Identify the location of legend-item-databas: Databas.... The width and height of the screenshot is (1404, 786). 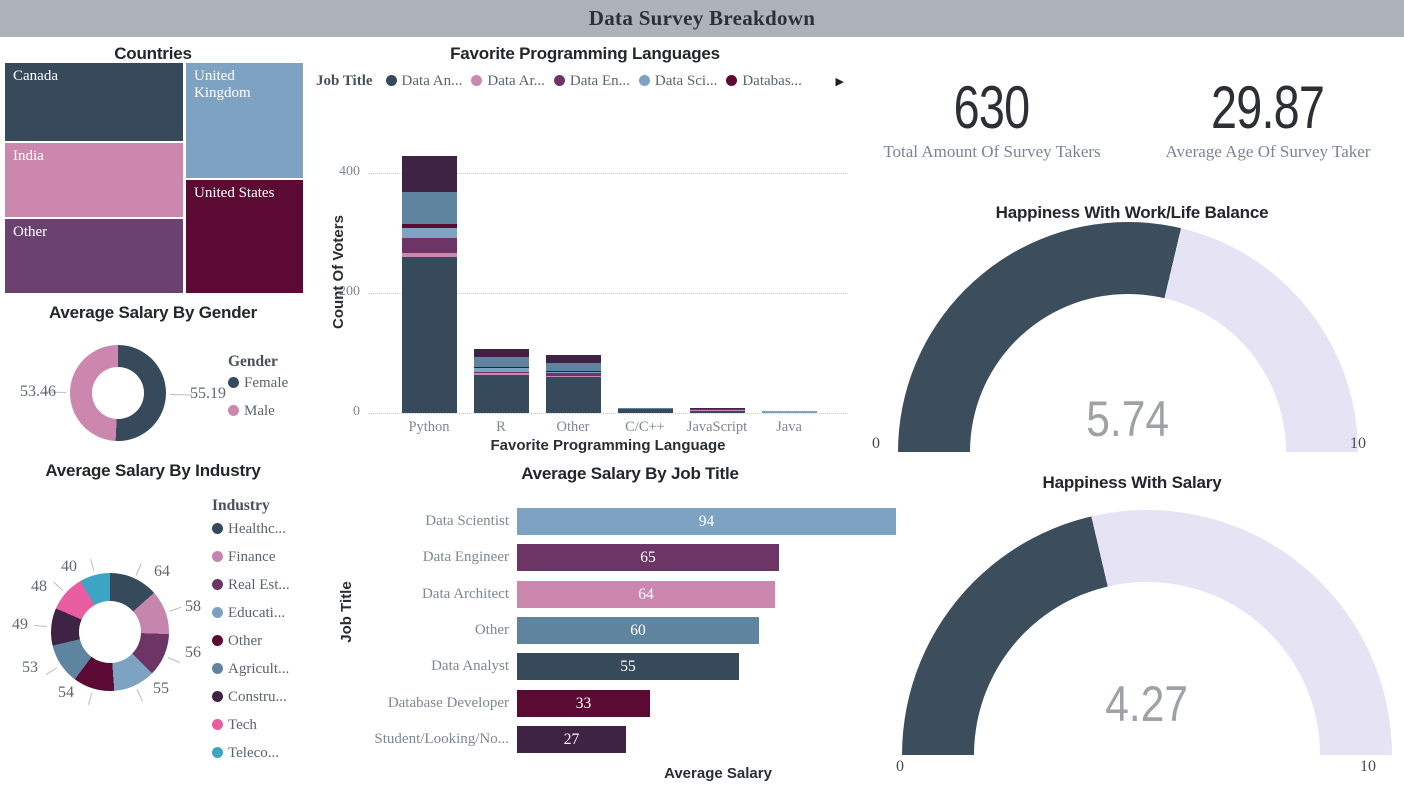
(764, 81).